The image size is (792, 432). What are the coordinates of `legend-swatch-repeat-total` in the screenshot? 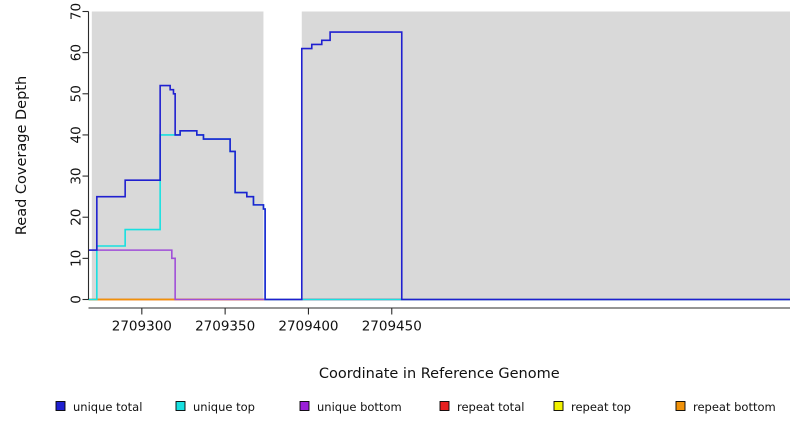 It's located at (444, 406).